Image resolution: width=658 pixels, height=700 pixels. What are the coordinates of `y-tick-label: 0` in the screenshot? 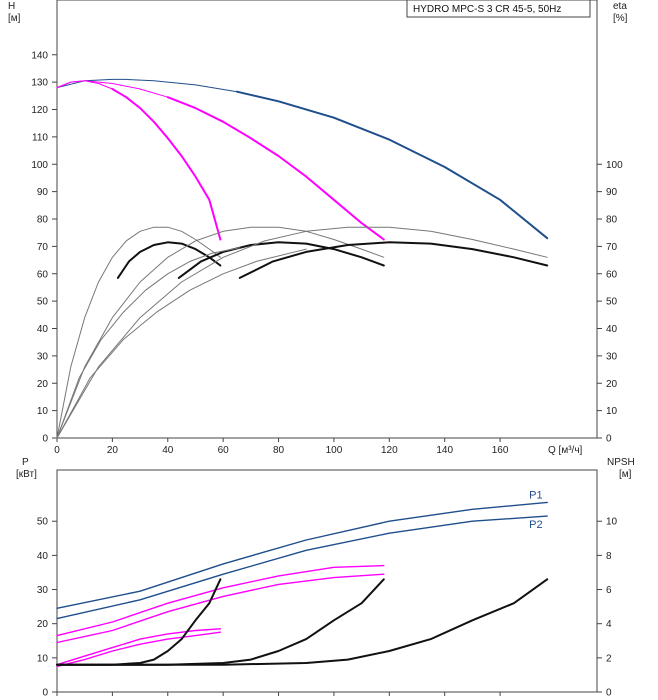 It's located at (45, 439).